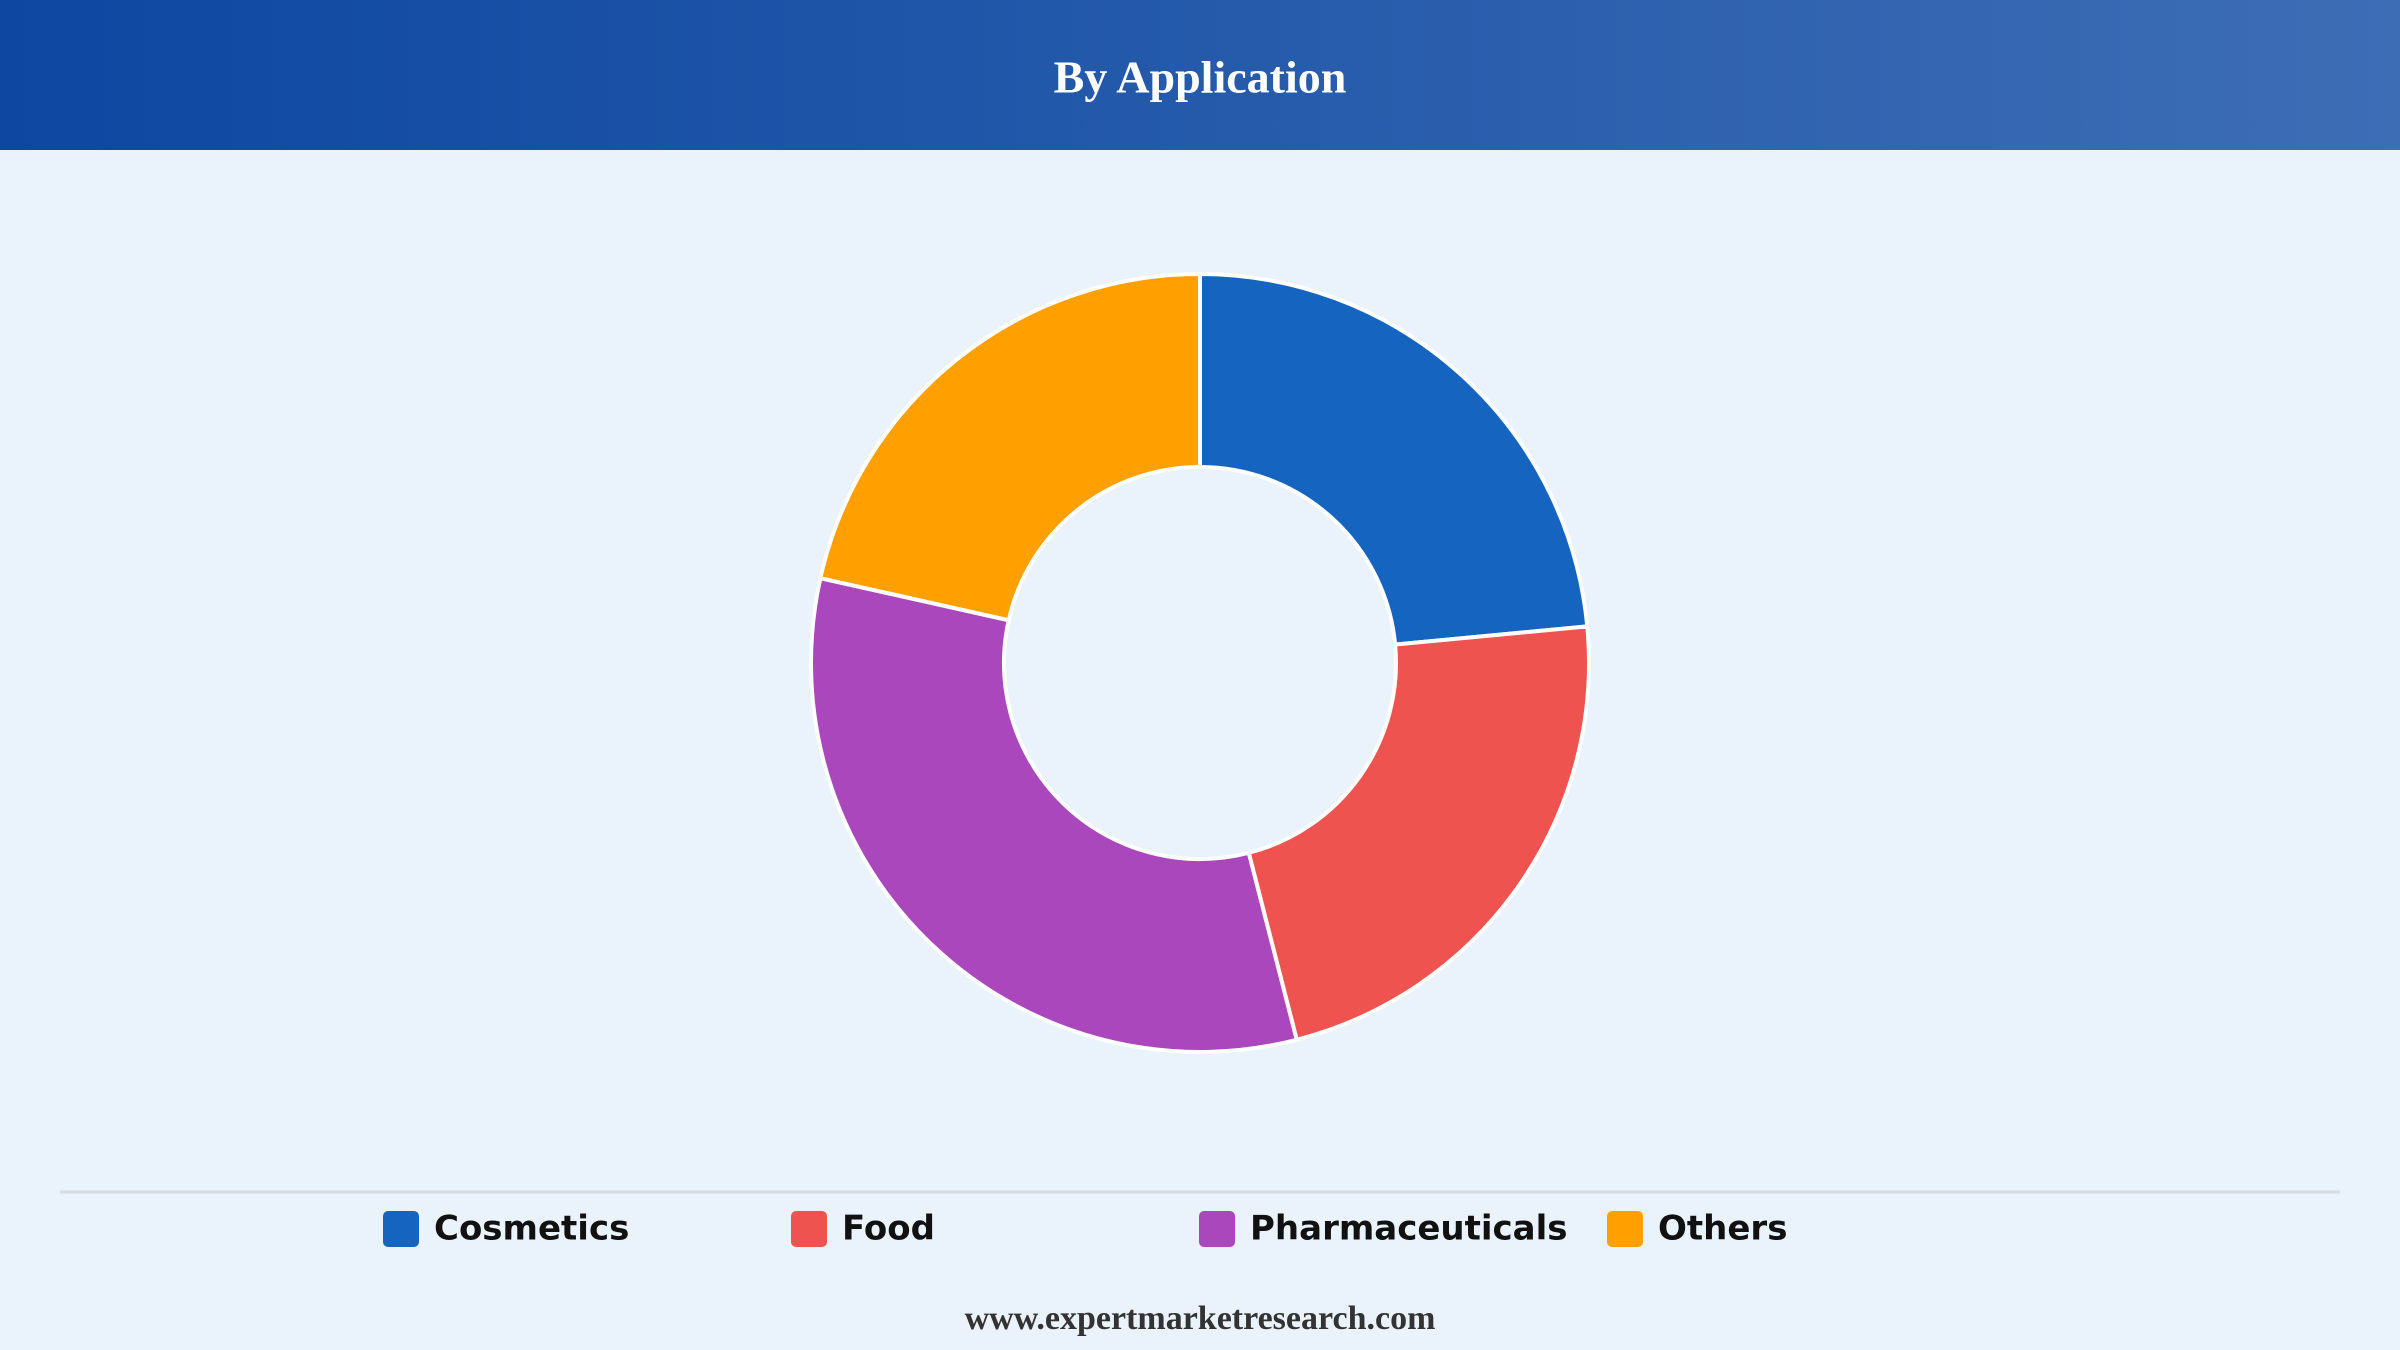 This screenshot has height=1350, width=2400. What do you see at coordinates (1200, 1318) in the screenshot?
I see `footer: www.expertmarketresearch.com` at bounding box center [1200, 1318].